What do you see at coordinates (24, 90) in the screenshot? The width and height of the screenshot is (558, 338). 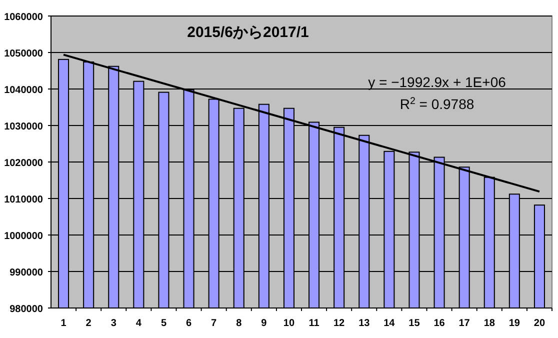 I see `y-tick-label: 1040000` at bounding box center [24, 90].